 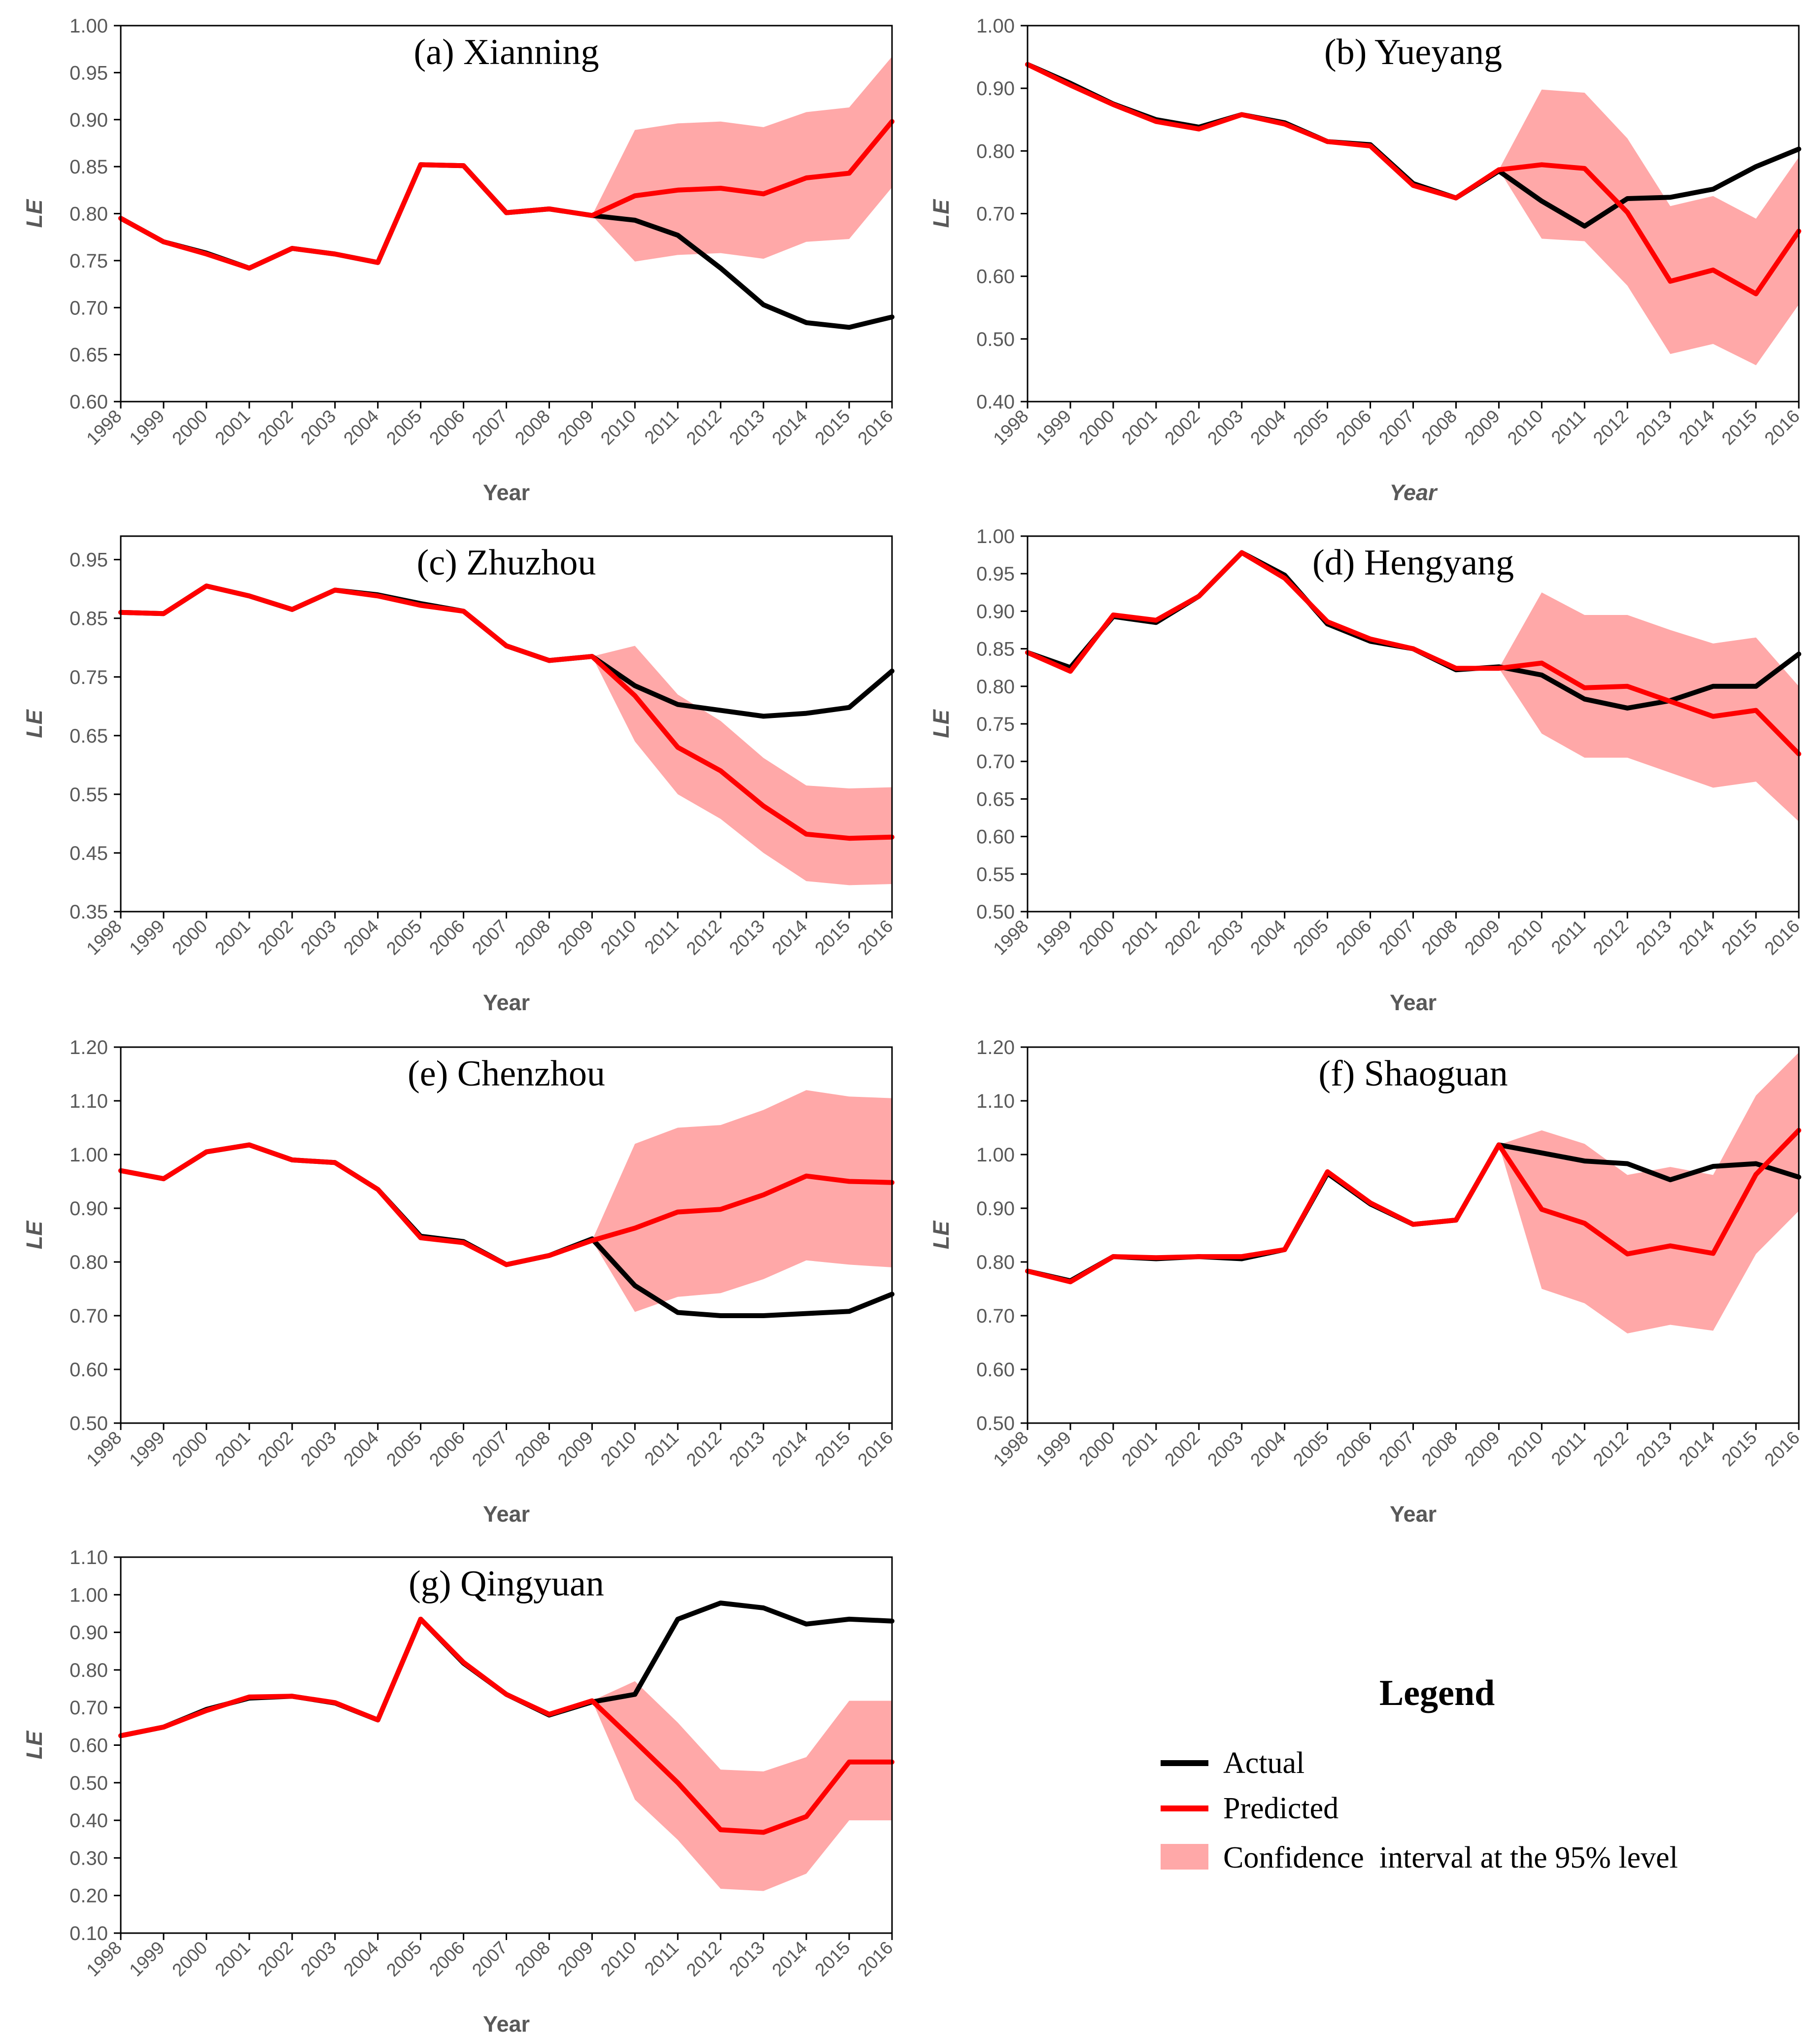 I want to click on legend-swatch-ci, so click(x=1184, y=1857).